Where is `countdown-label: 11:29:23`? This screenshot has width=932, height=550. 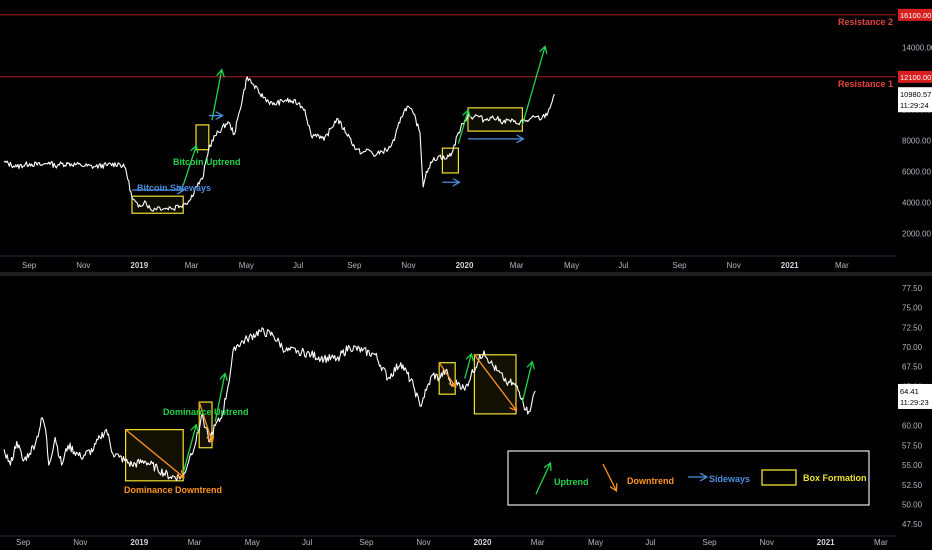
countdown-label: 11:29:23 is located at coordinates (914, 402).